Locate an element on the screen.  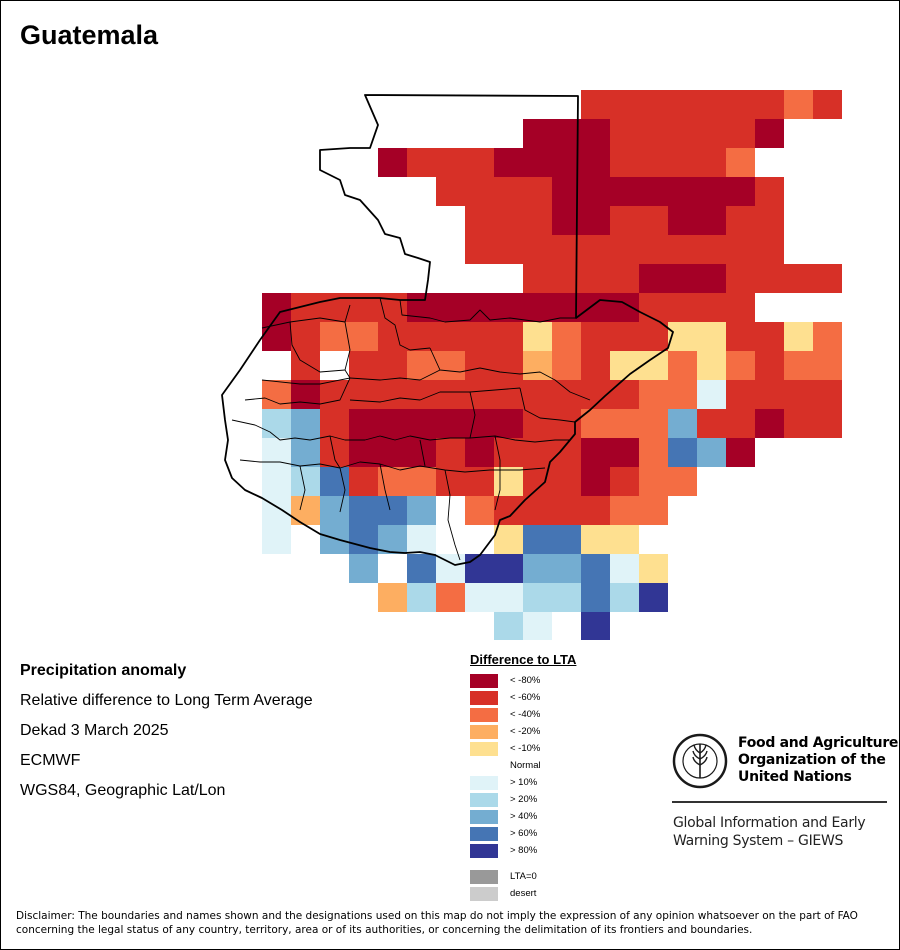
legend-label: > 40% is located at coordinates (524, 816).